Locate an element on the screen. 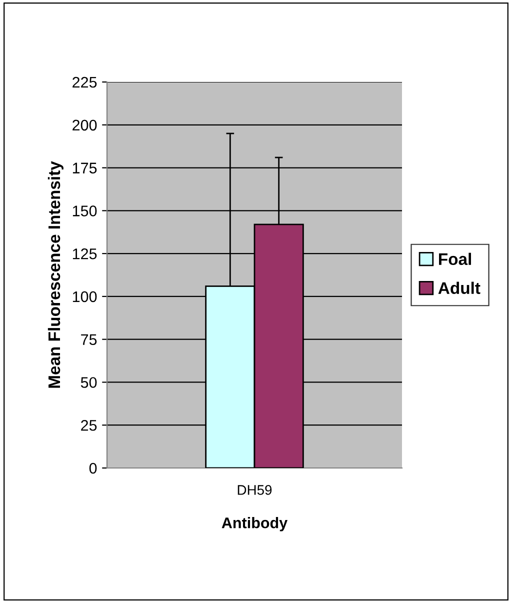 The width and height of the screenshot is (512, 603). x-axis-title: Antibody is located at coordinates (255, 524).